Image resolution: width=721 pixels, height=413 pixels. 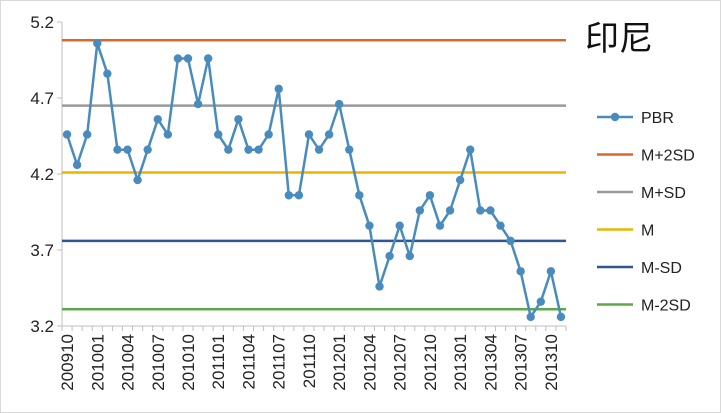 I want to click on x-tick-label: 201310, so click(x=551, y=362).